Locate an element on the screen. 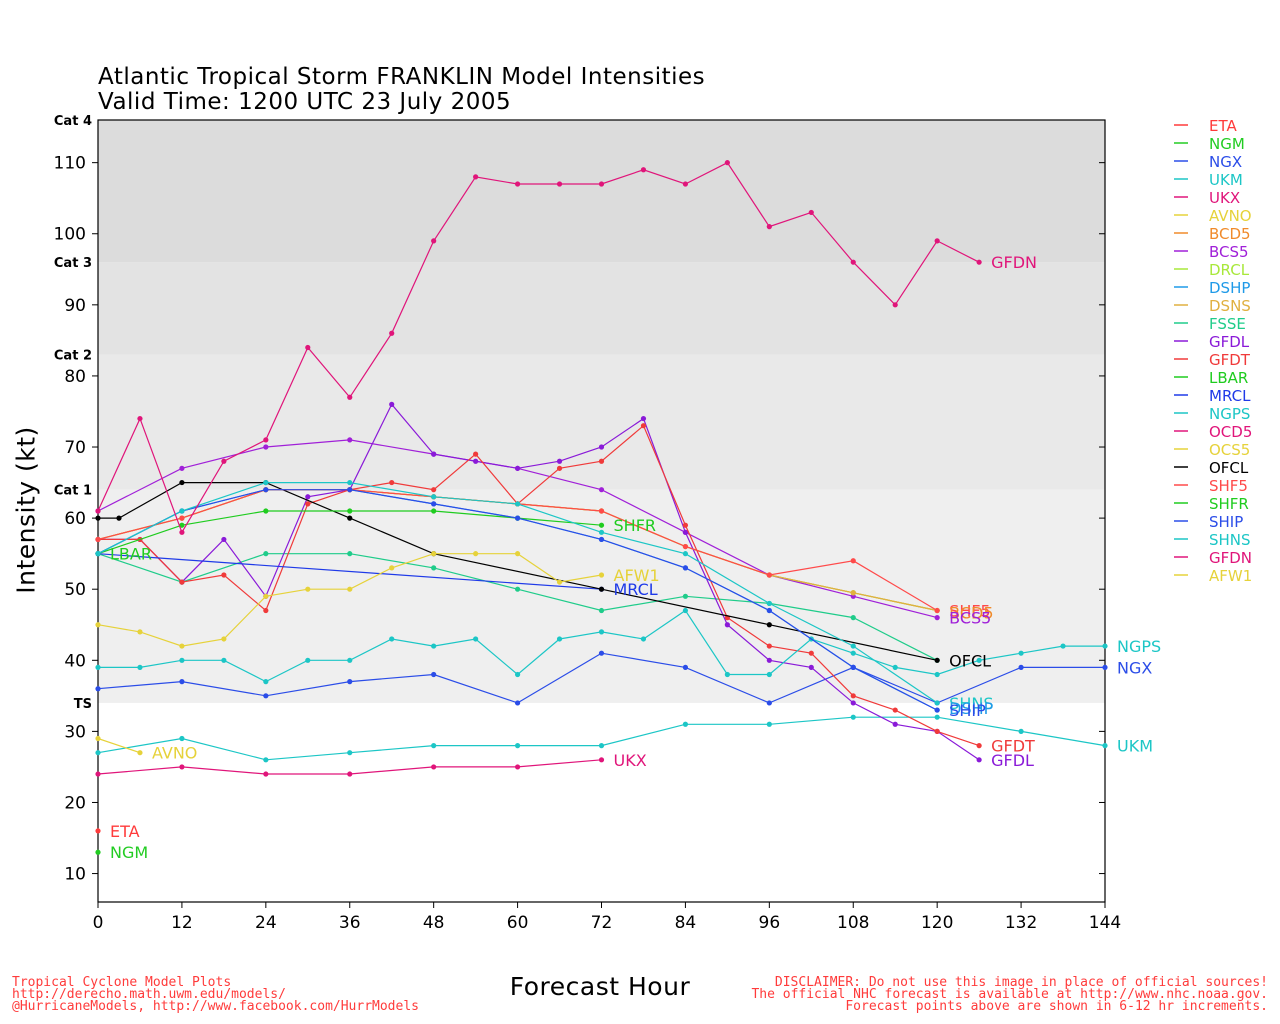 The width and height of the screenshot is (1280, 1024). x-tick-label: 108 is located at coordinates (853, 923).